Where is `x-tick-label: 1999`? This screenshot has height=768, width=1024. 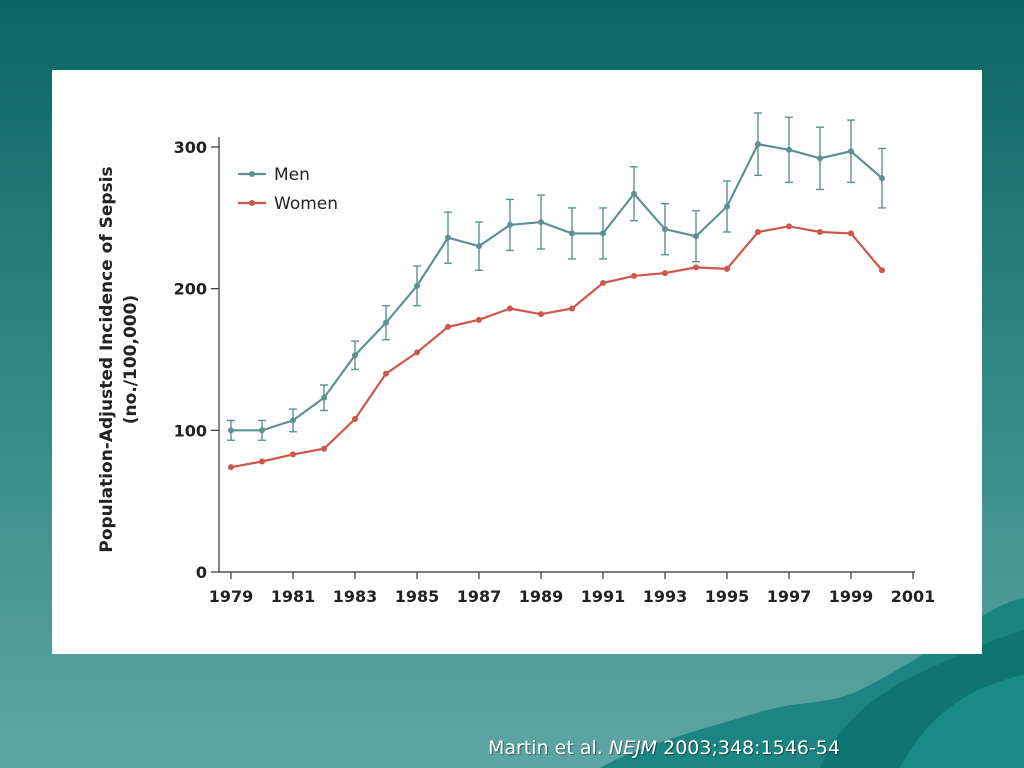
x-tick-label: 1999 is located at coordinates (851, 596).